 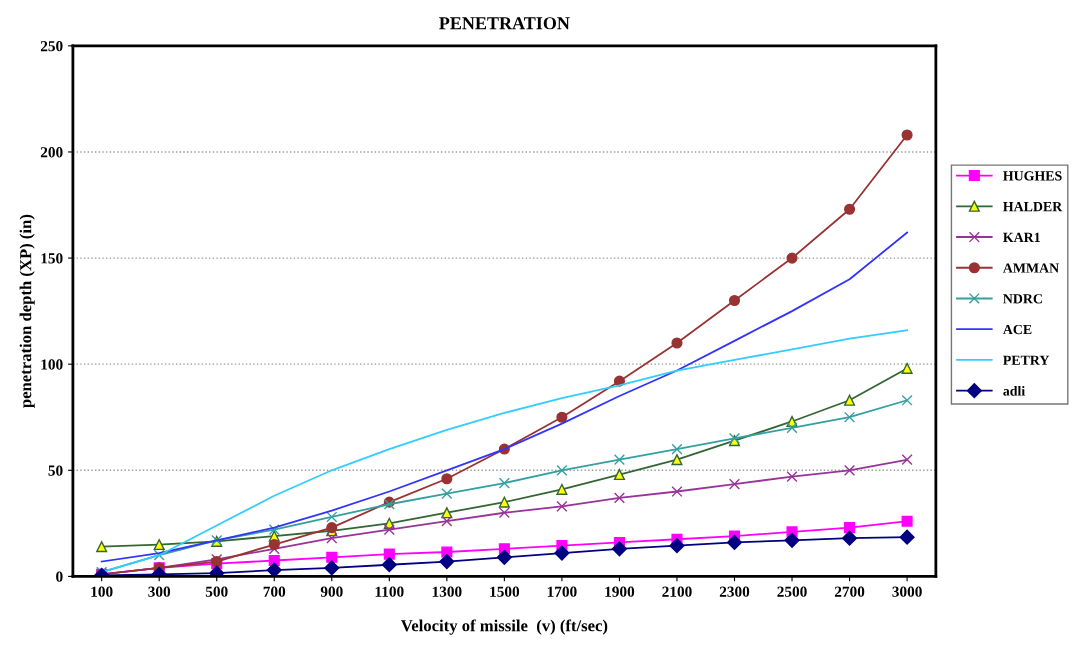 What do you see at coordinates (1022, 299) in the screenshot?
I see `legend-label: NDRC` at bounding box center [1022, 299].